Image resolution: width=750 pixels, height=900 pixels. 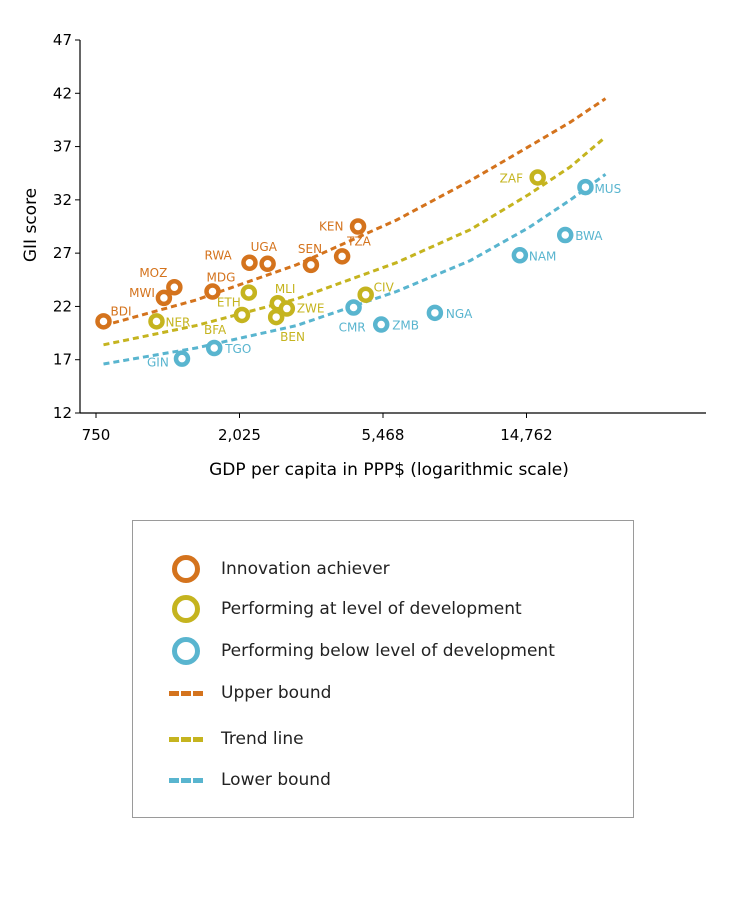 What do you see at coordinates (371, 609) in the screenshot?
I see `legend-label: Performing at level of development` at bounding box center [371, 609].